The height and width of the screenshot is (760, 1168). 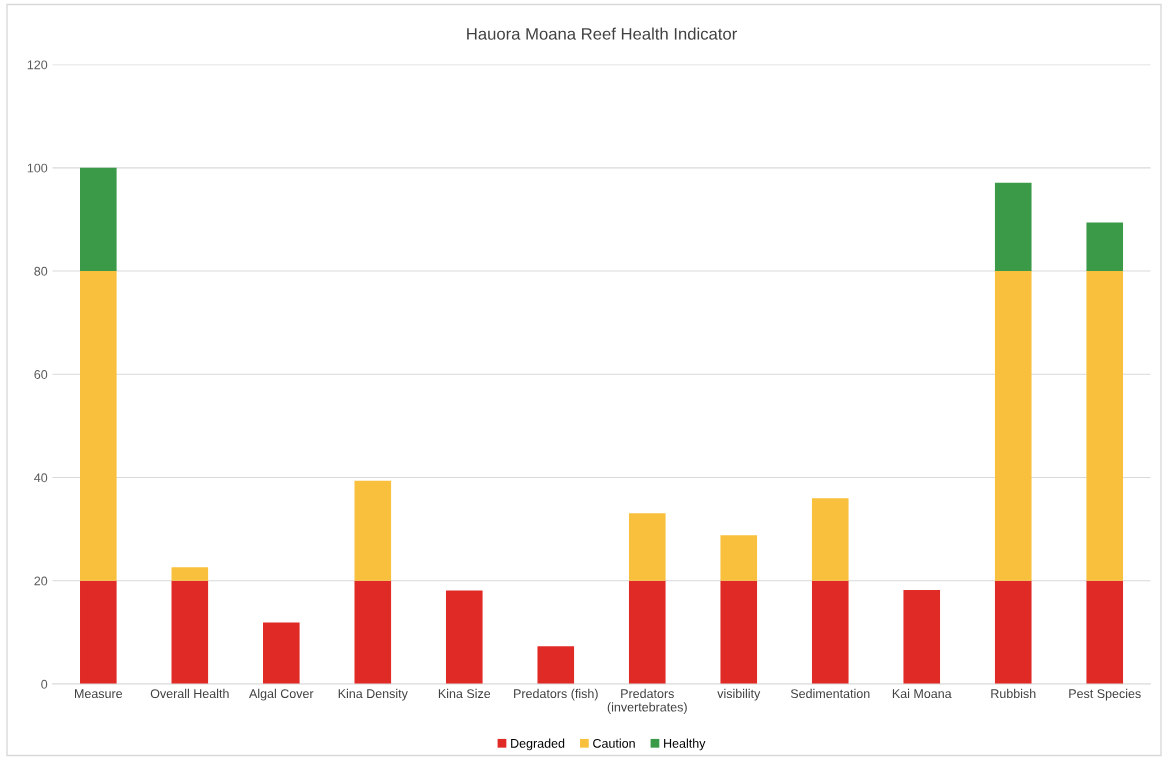 What do you see at coordinates (685, 744) in the screenshot?
I see `legend-label: Healthy` at bounding box center [685, 744].